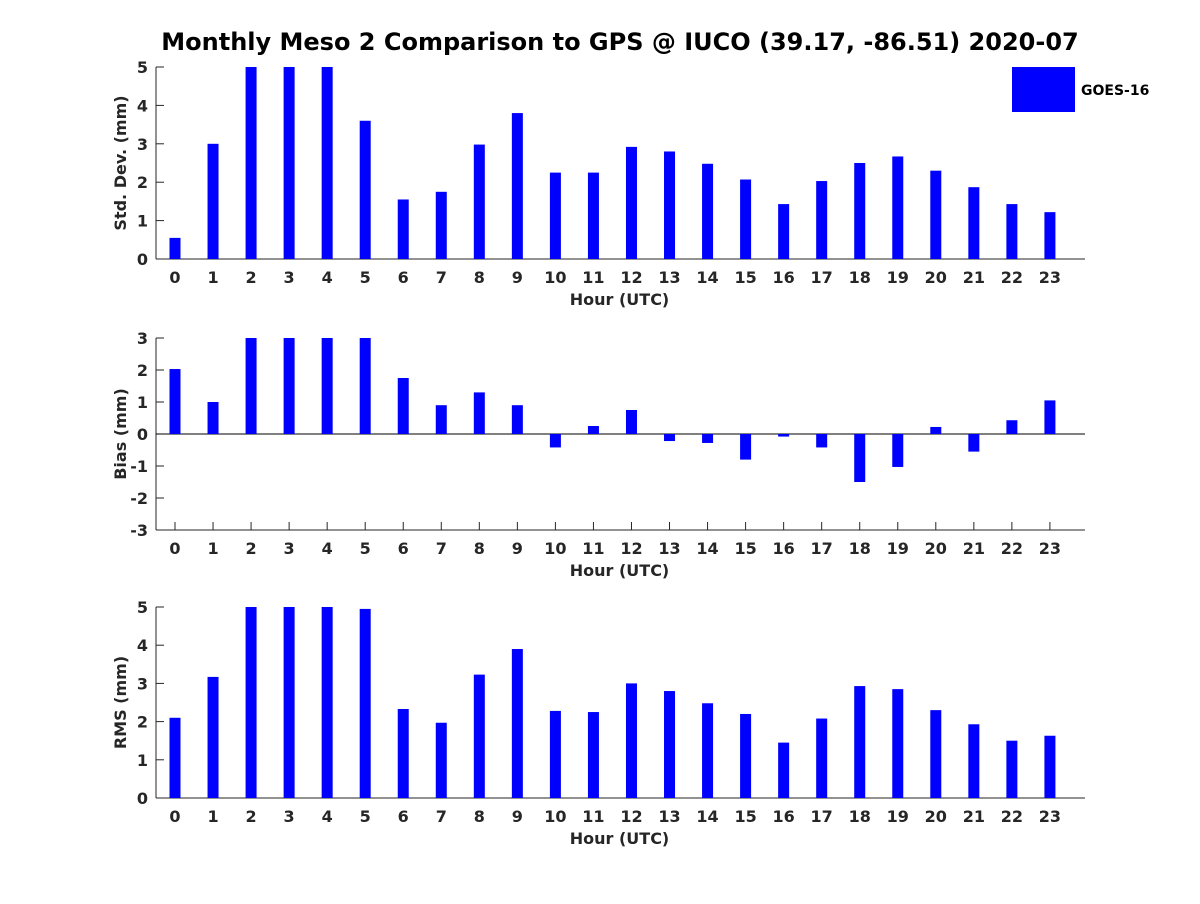 Image resolution: width=1200 pixels, height=904 pixels. Describe the element at coordinates (1115, 91) in the screenshot. I see `legend-label: GOES-16` at that location.